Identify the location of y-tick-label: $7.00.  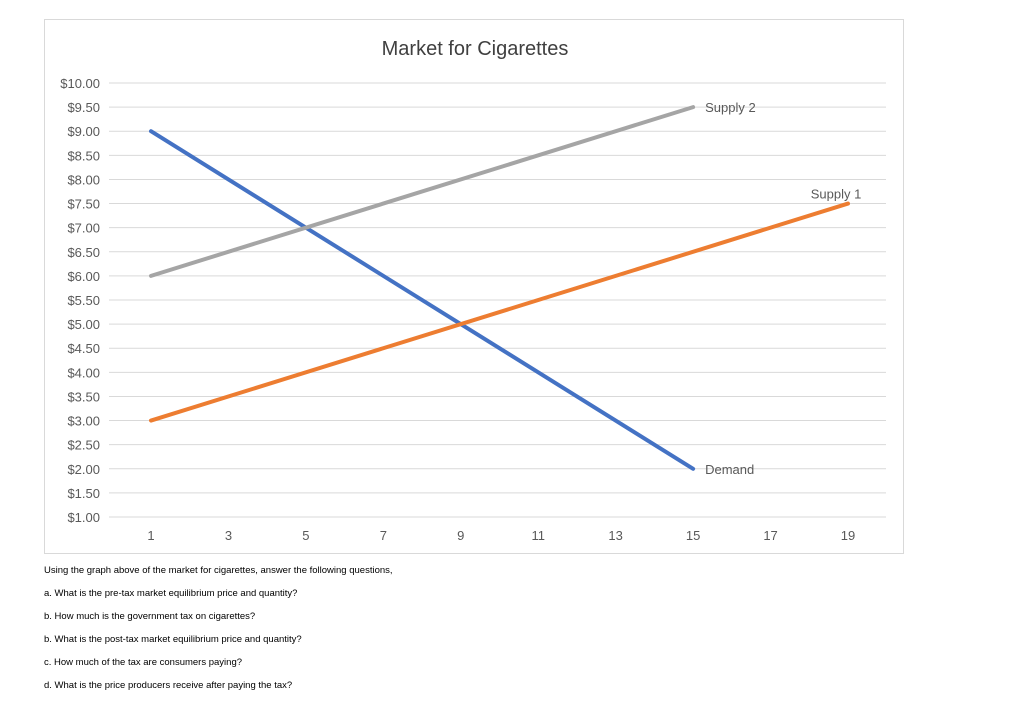
(83, 228).